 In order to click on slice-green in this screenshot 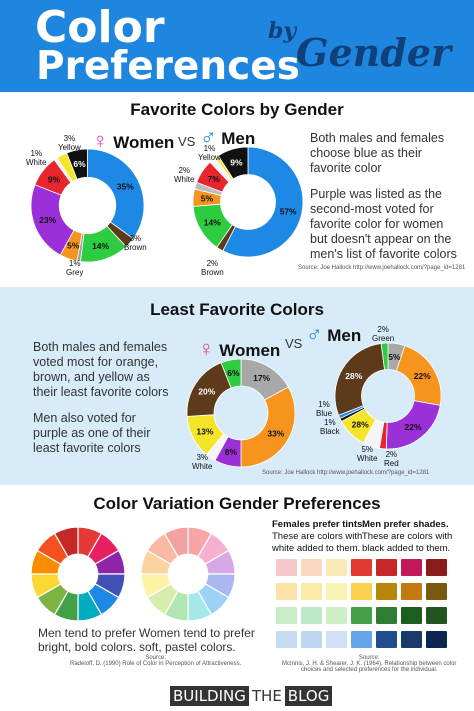, I will do `click(384, 356)`.